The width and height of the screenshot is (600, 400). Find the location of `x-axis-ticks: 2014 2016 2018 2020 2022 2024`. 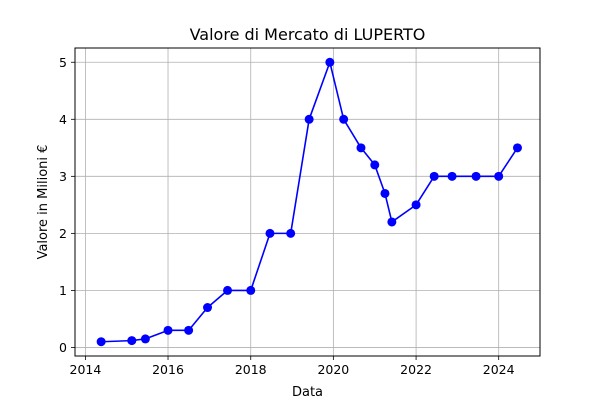

x-axis-ticks: 2014 2016 2018 2020 2022 2024 is located at coordinates (292, 366).